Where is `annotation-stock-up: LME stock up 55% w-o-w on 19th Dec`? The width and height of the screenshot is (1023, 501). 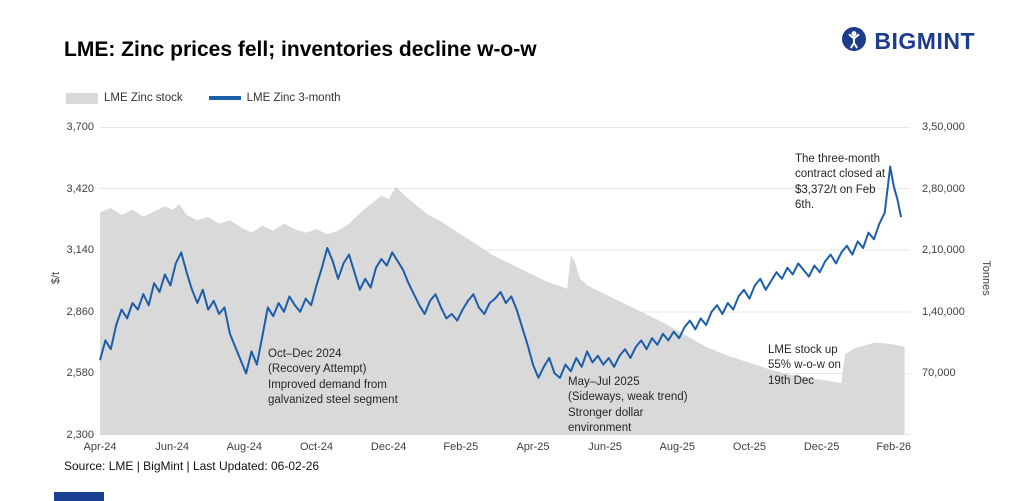 annotation-stock-up: LME stock up 55% w-o-w on 19th Dec is located at coordinates (804, 365).